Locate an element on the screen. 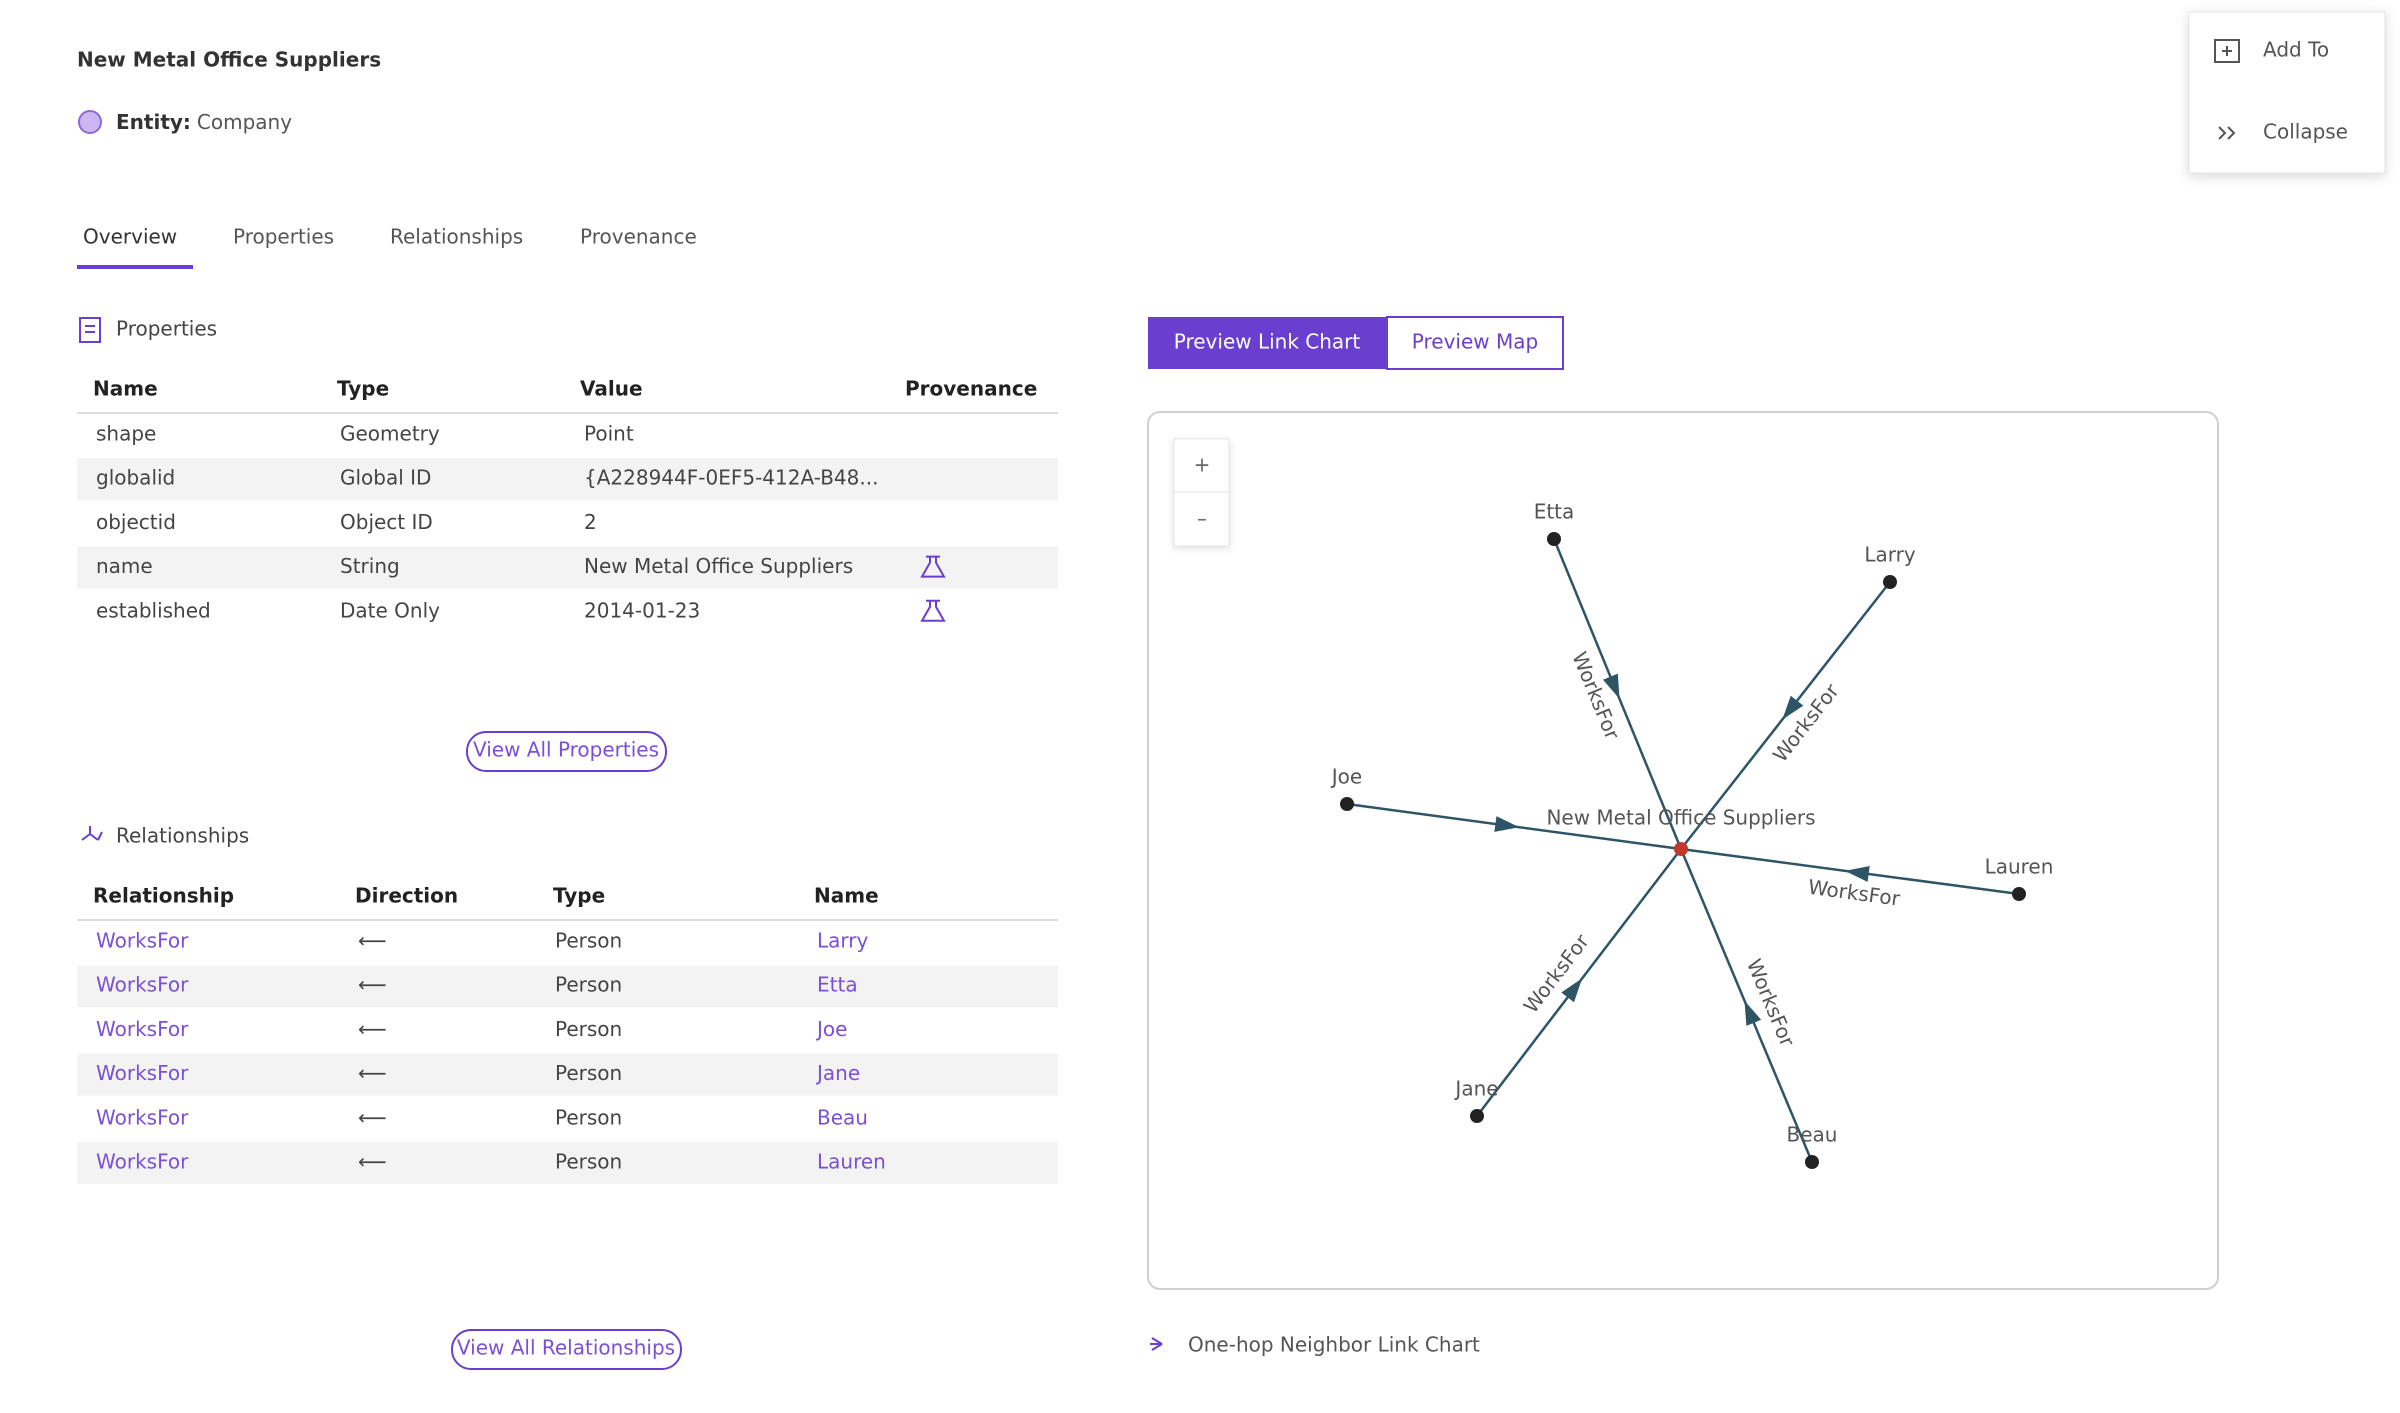  node-label: Jane is located at coordinates (1475, 1089).